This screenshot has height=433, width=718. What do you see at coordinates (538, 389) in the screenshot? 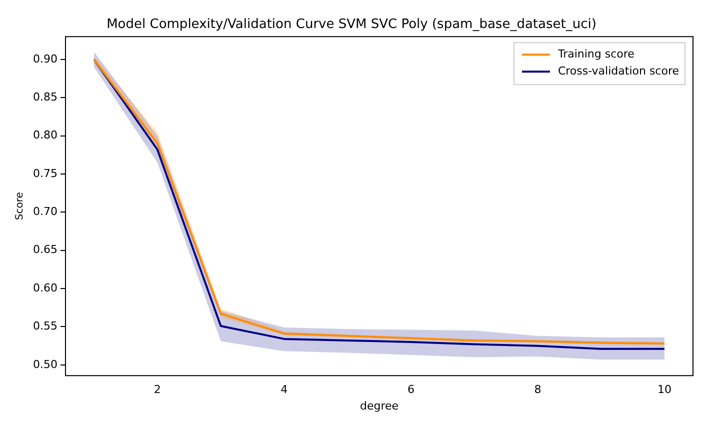
I see `x-tick-label: 8` at bounding box center [538, 389].